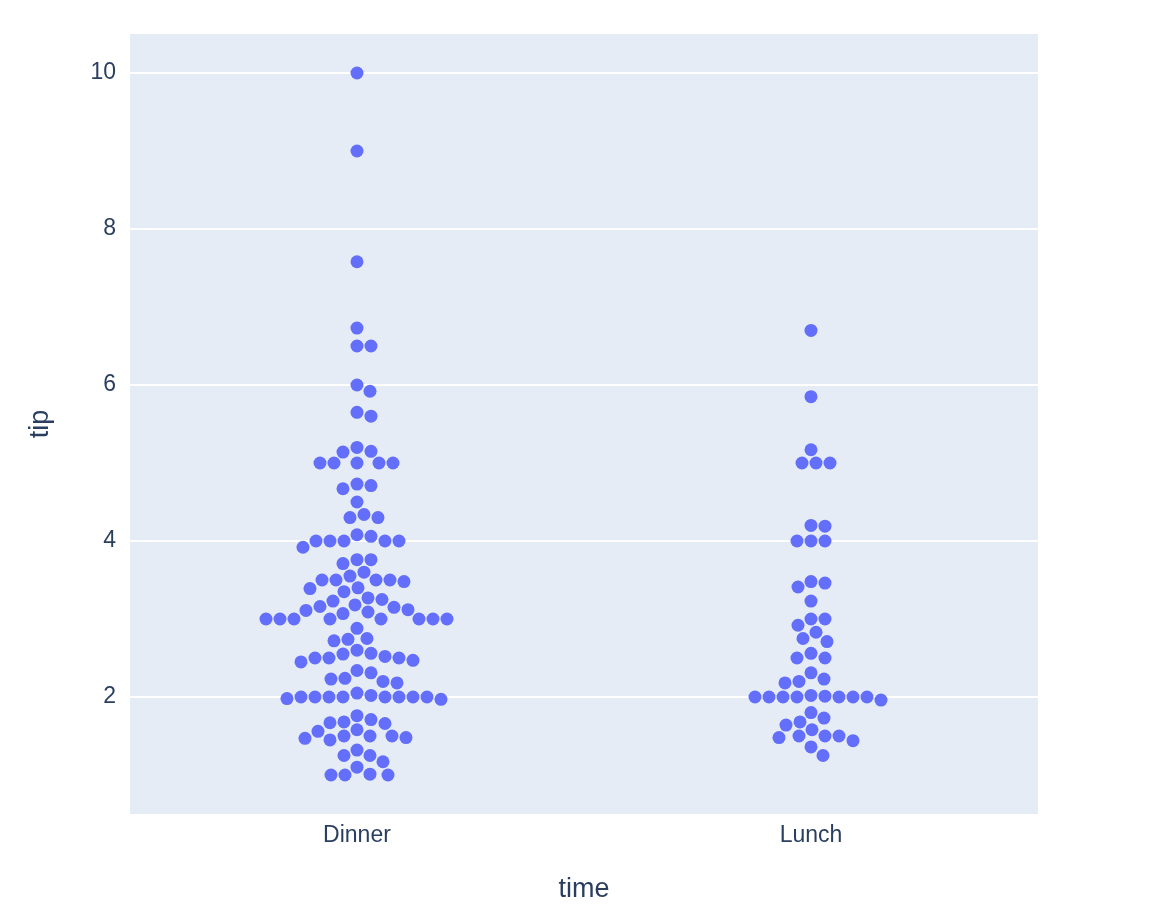  I want to click on y-tick-label: 6, so click(109, 383).